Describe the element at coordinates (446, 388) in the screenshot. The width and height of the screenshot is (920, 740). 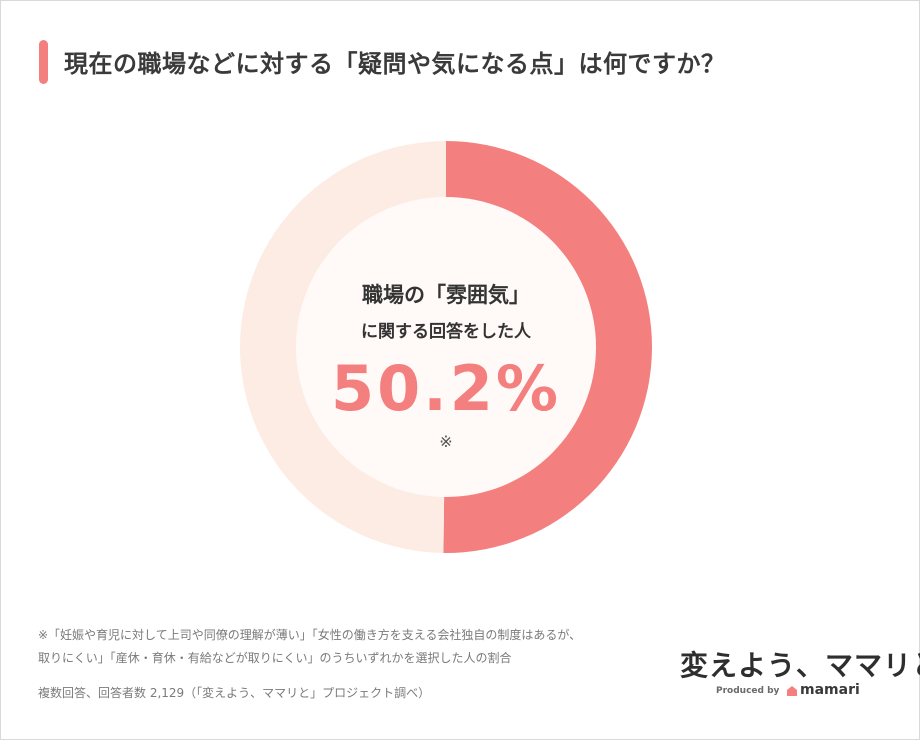
I see `center-value-label: 50.2%` at that location.